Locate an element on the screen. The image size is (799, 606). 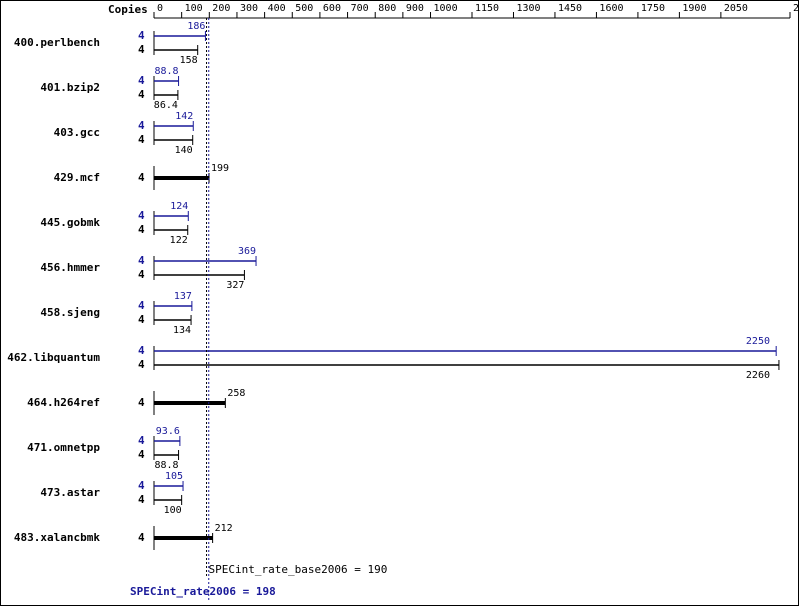
x-tick-label: 1000 is located at coordinates (446, 8).